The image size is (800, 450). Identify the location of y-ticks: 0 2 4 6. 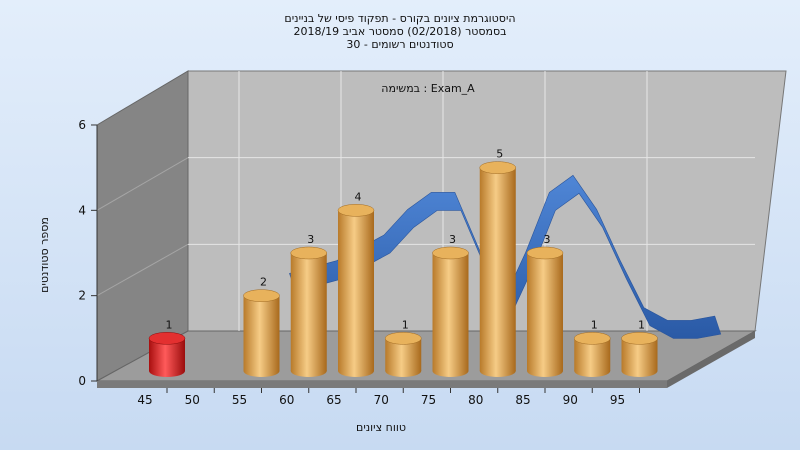
(87, 253).